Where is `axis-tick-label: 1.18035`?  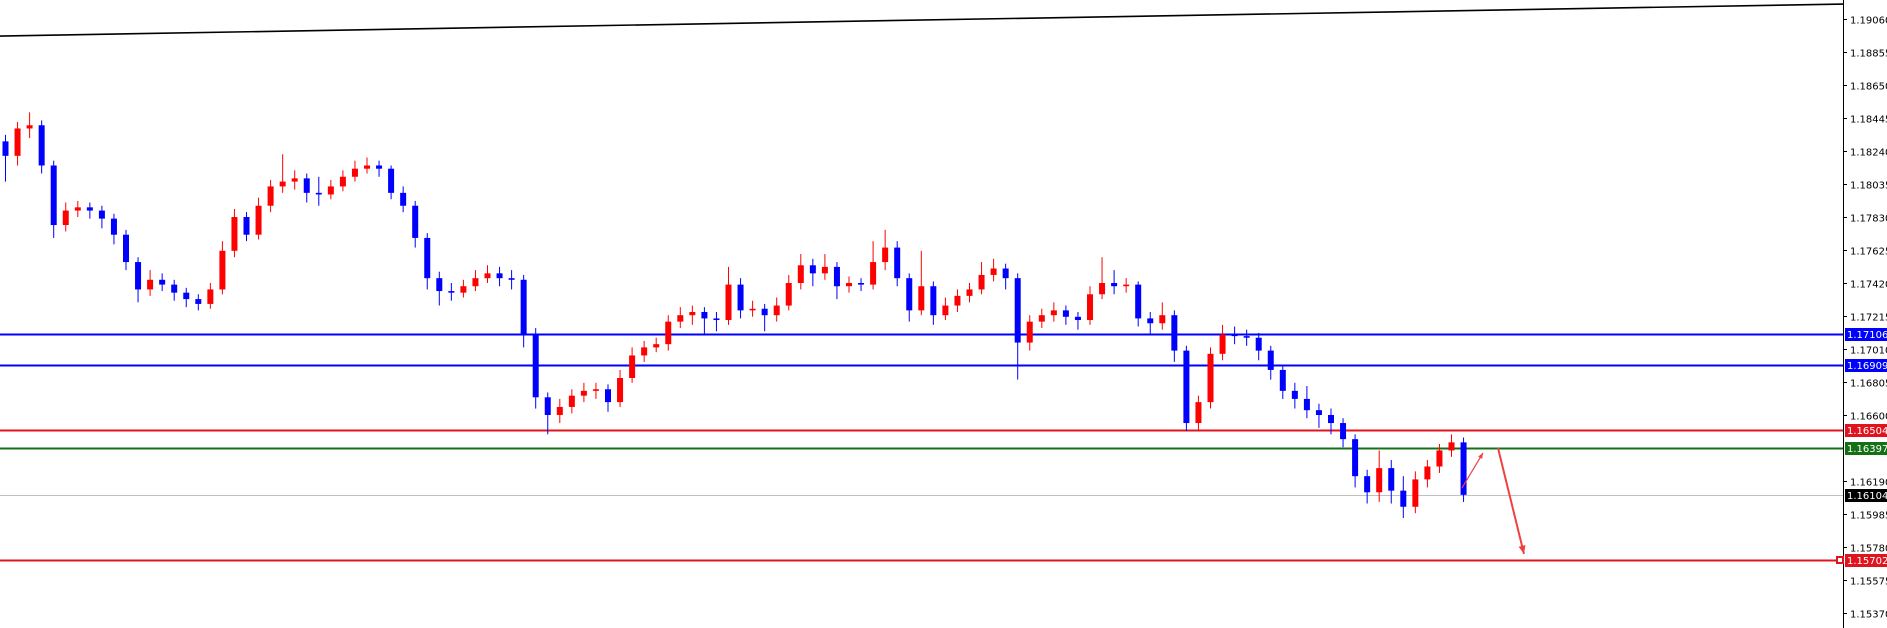
axis-tick-label: 1.18035 is located at coordinates (1868, 186).